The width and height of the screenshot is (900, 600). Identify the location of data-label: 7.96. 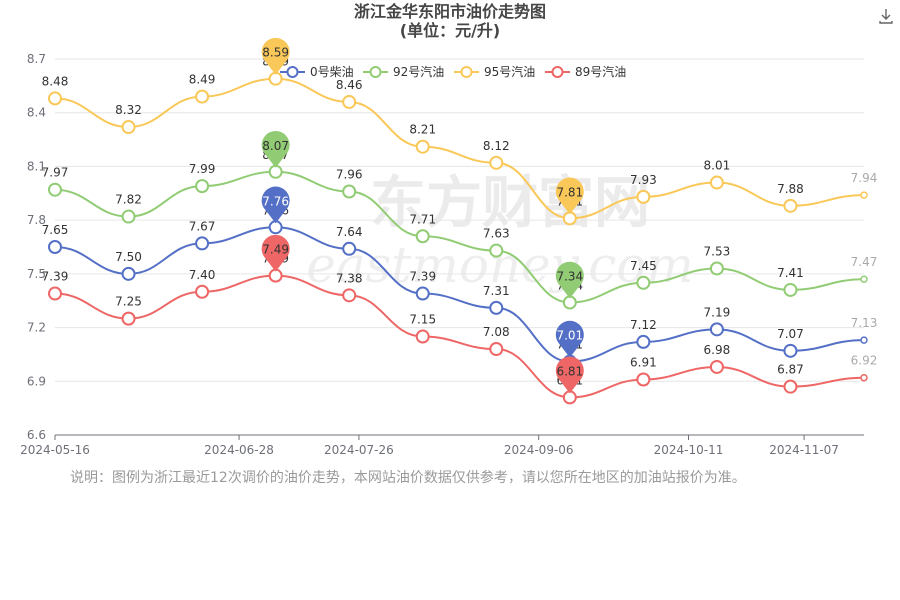
(349, 174).